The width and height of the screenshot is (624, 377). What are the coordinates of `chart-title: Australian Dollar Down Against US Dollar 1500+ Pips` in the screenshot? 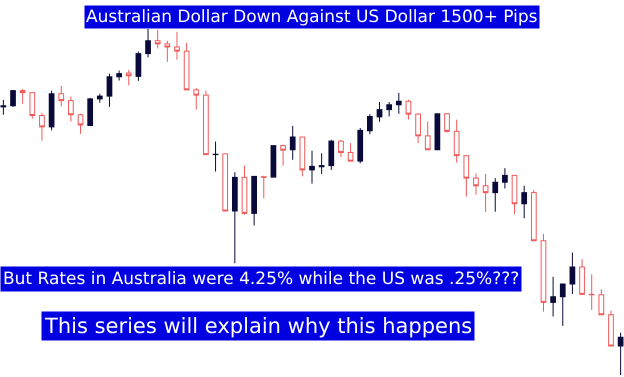 It's located at (312, 17).